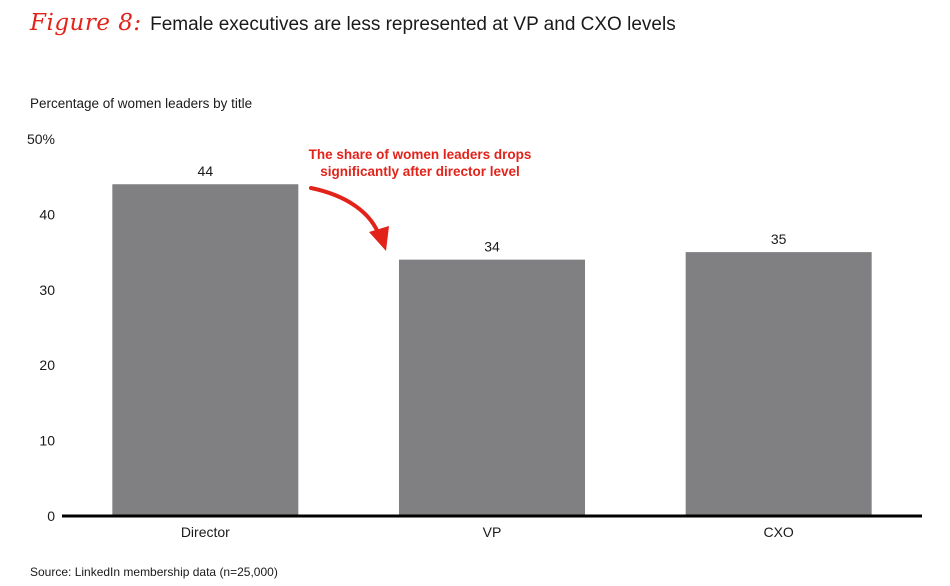  I want to click on annotation-line-1: The share of women leaders drops, so click(420, 154).